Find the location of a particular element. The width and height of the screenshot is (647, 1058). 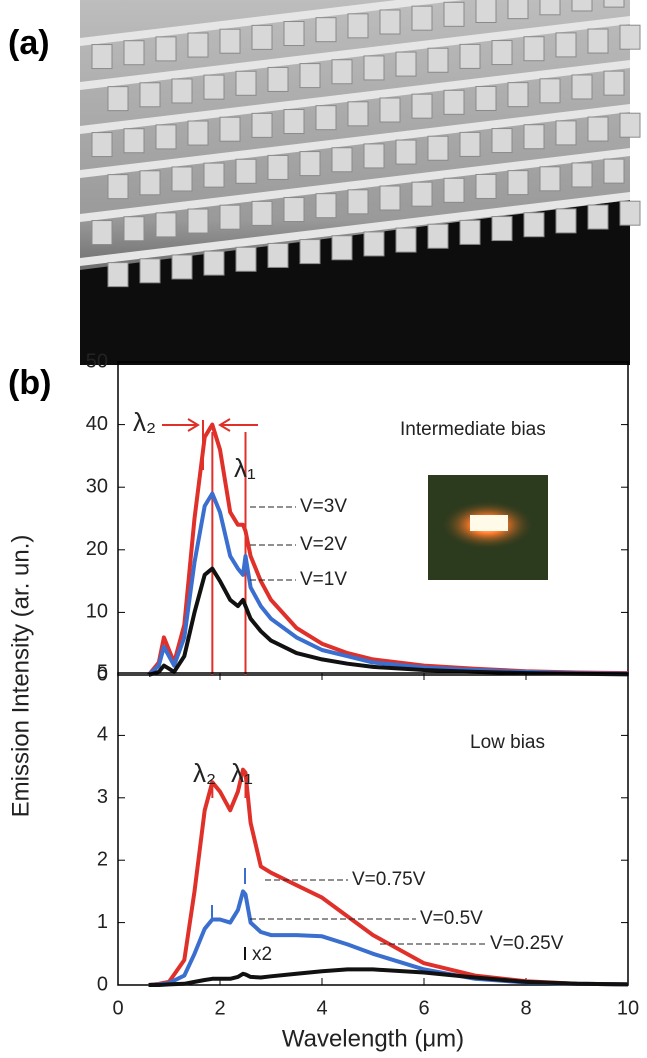

annotation: x2 is located at coordinates (262, 954).